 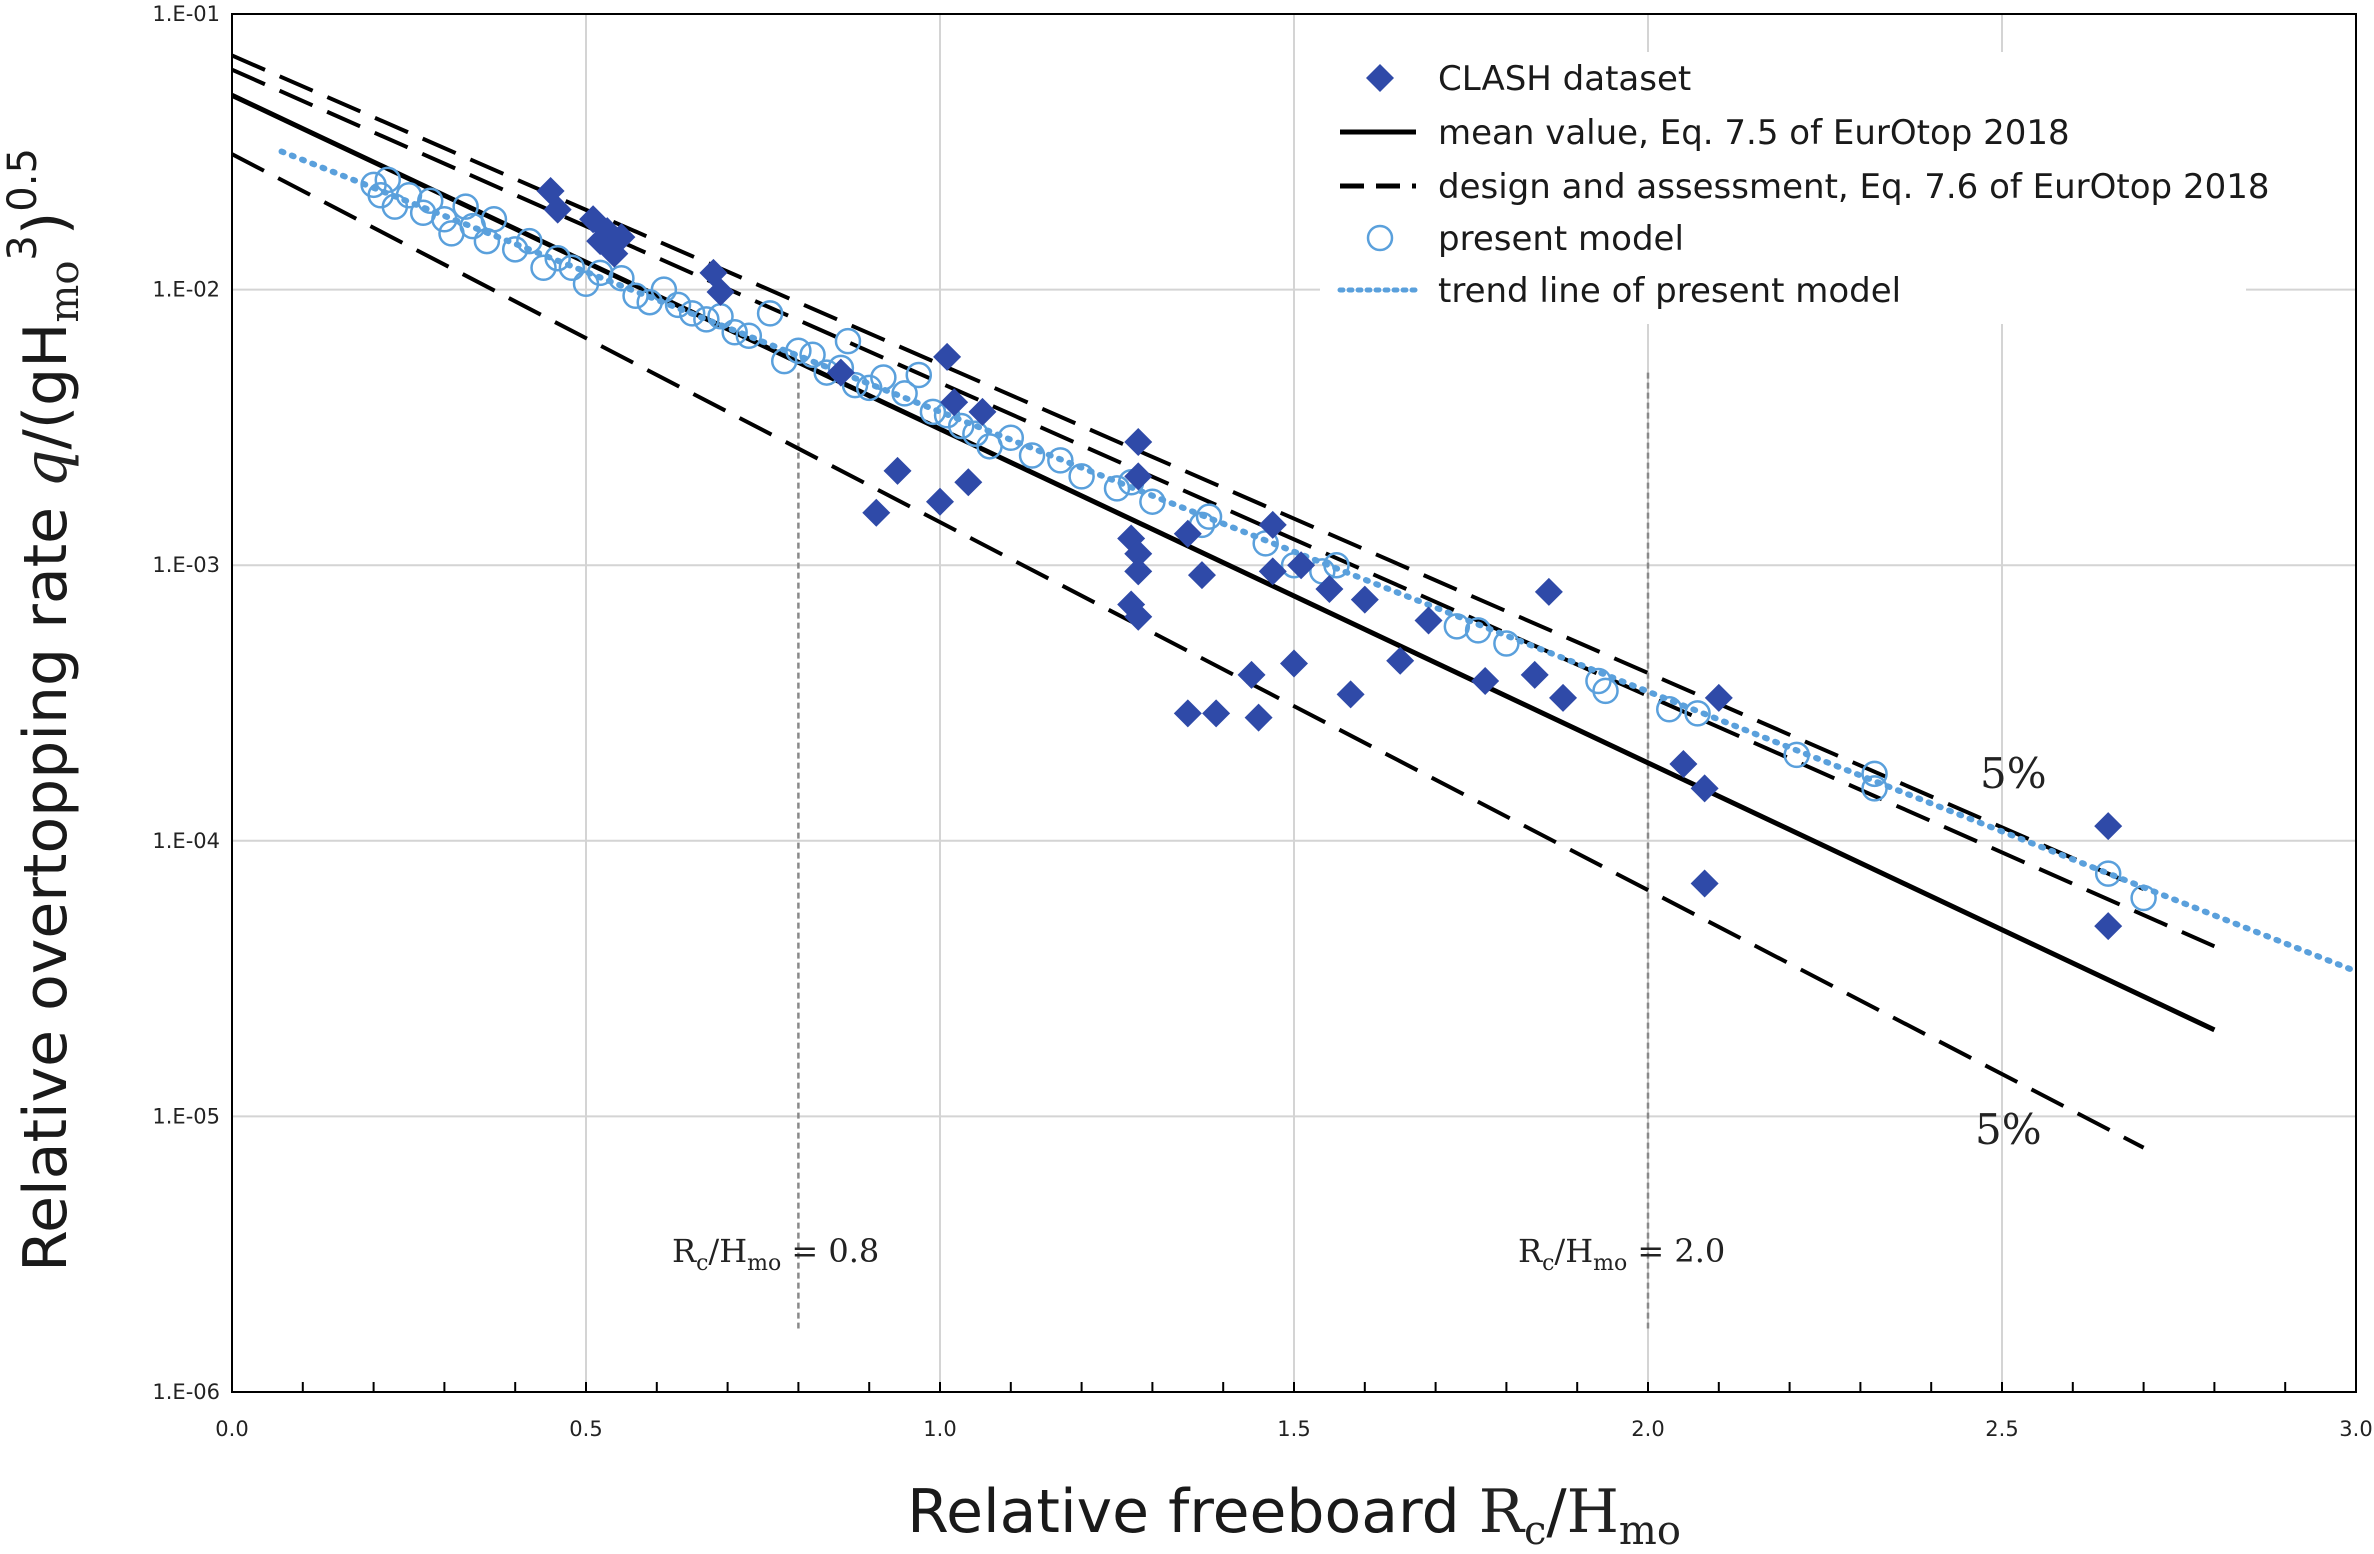 I want to click on x-tick-label: 2.0, so click(x=1647, y=1429).